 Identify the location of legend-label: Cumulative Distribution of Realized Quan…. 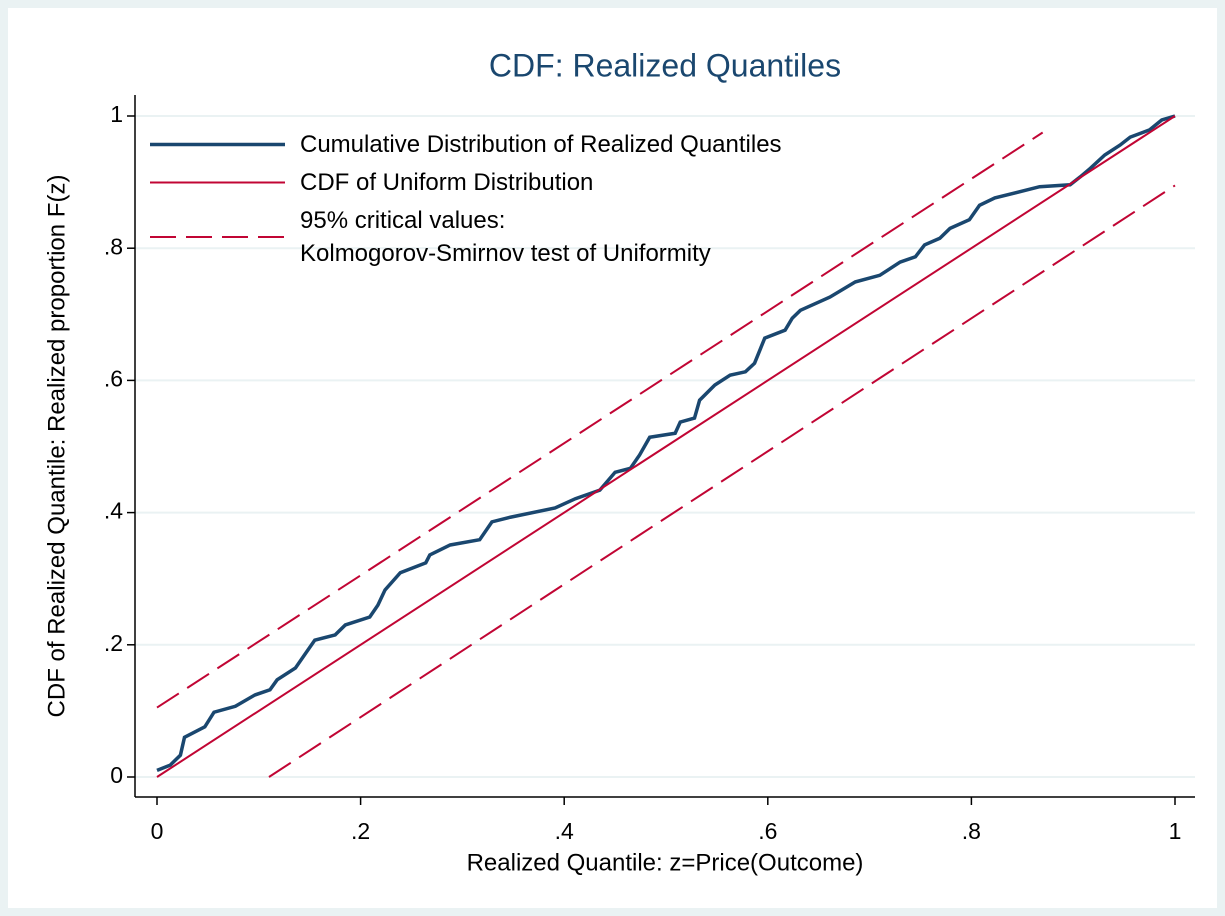
(541, 144).